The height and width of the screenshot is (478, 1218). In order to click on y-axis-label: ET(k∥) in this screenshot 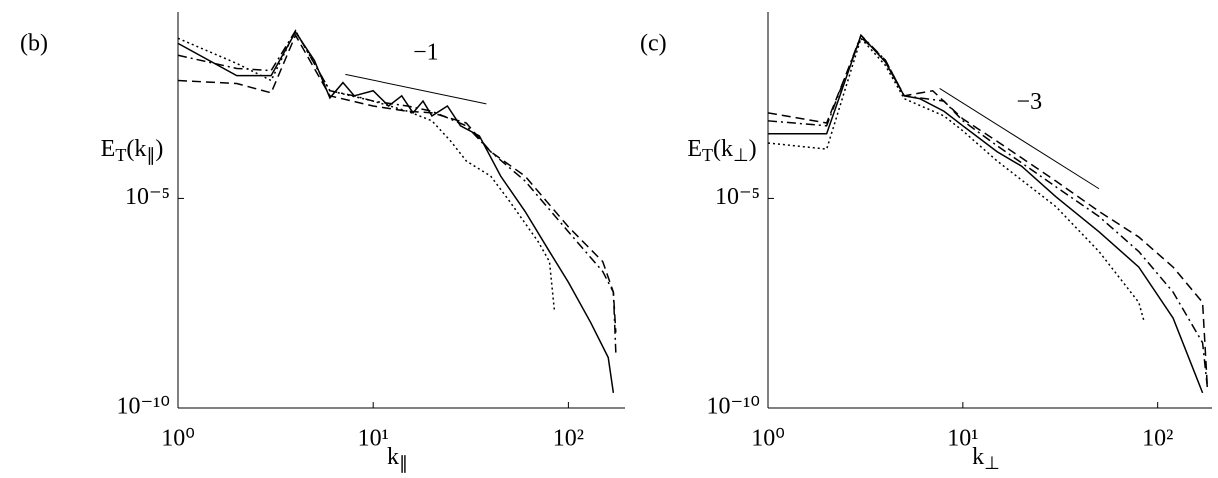, I will do `click(132, 151)`.